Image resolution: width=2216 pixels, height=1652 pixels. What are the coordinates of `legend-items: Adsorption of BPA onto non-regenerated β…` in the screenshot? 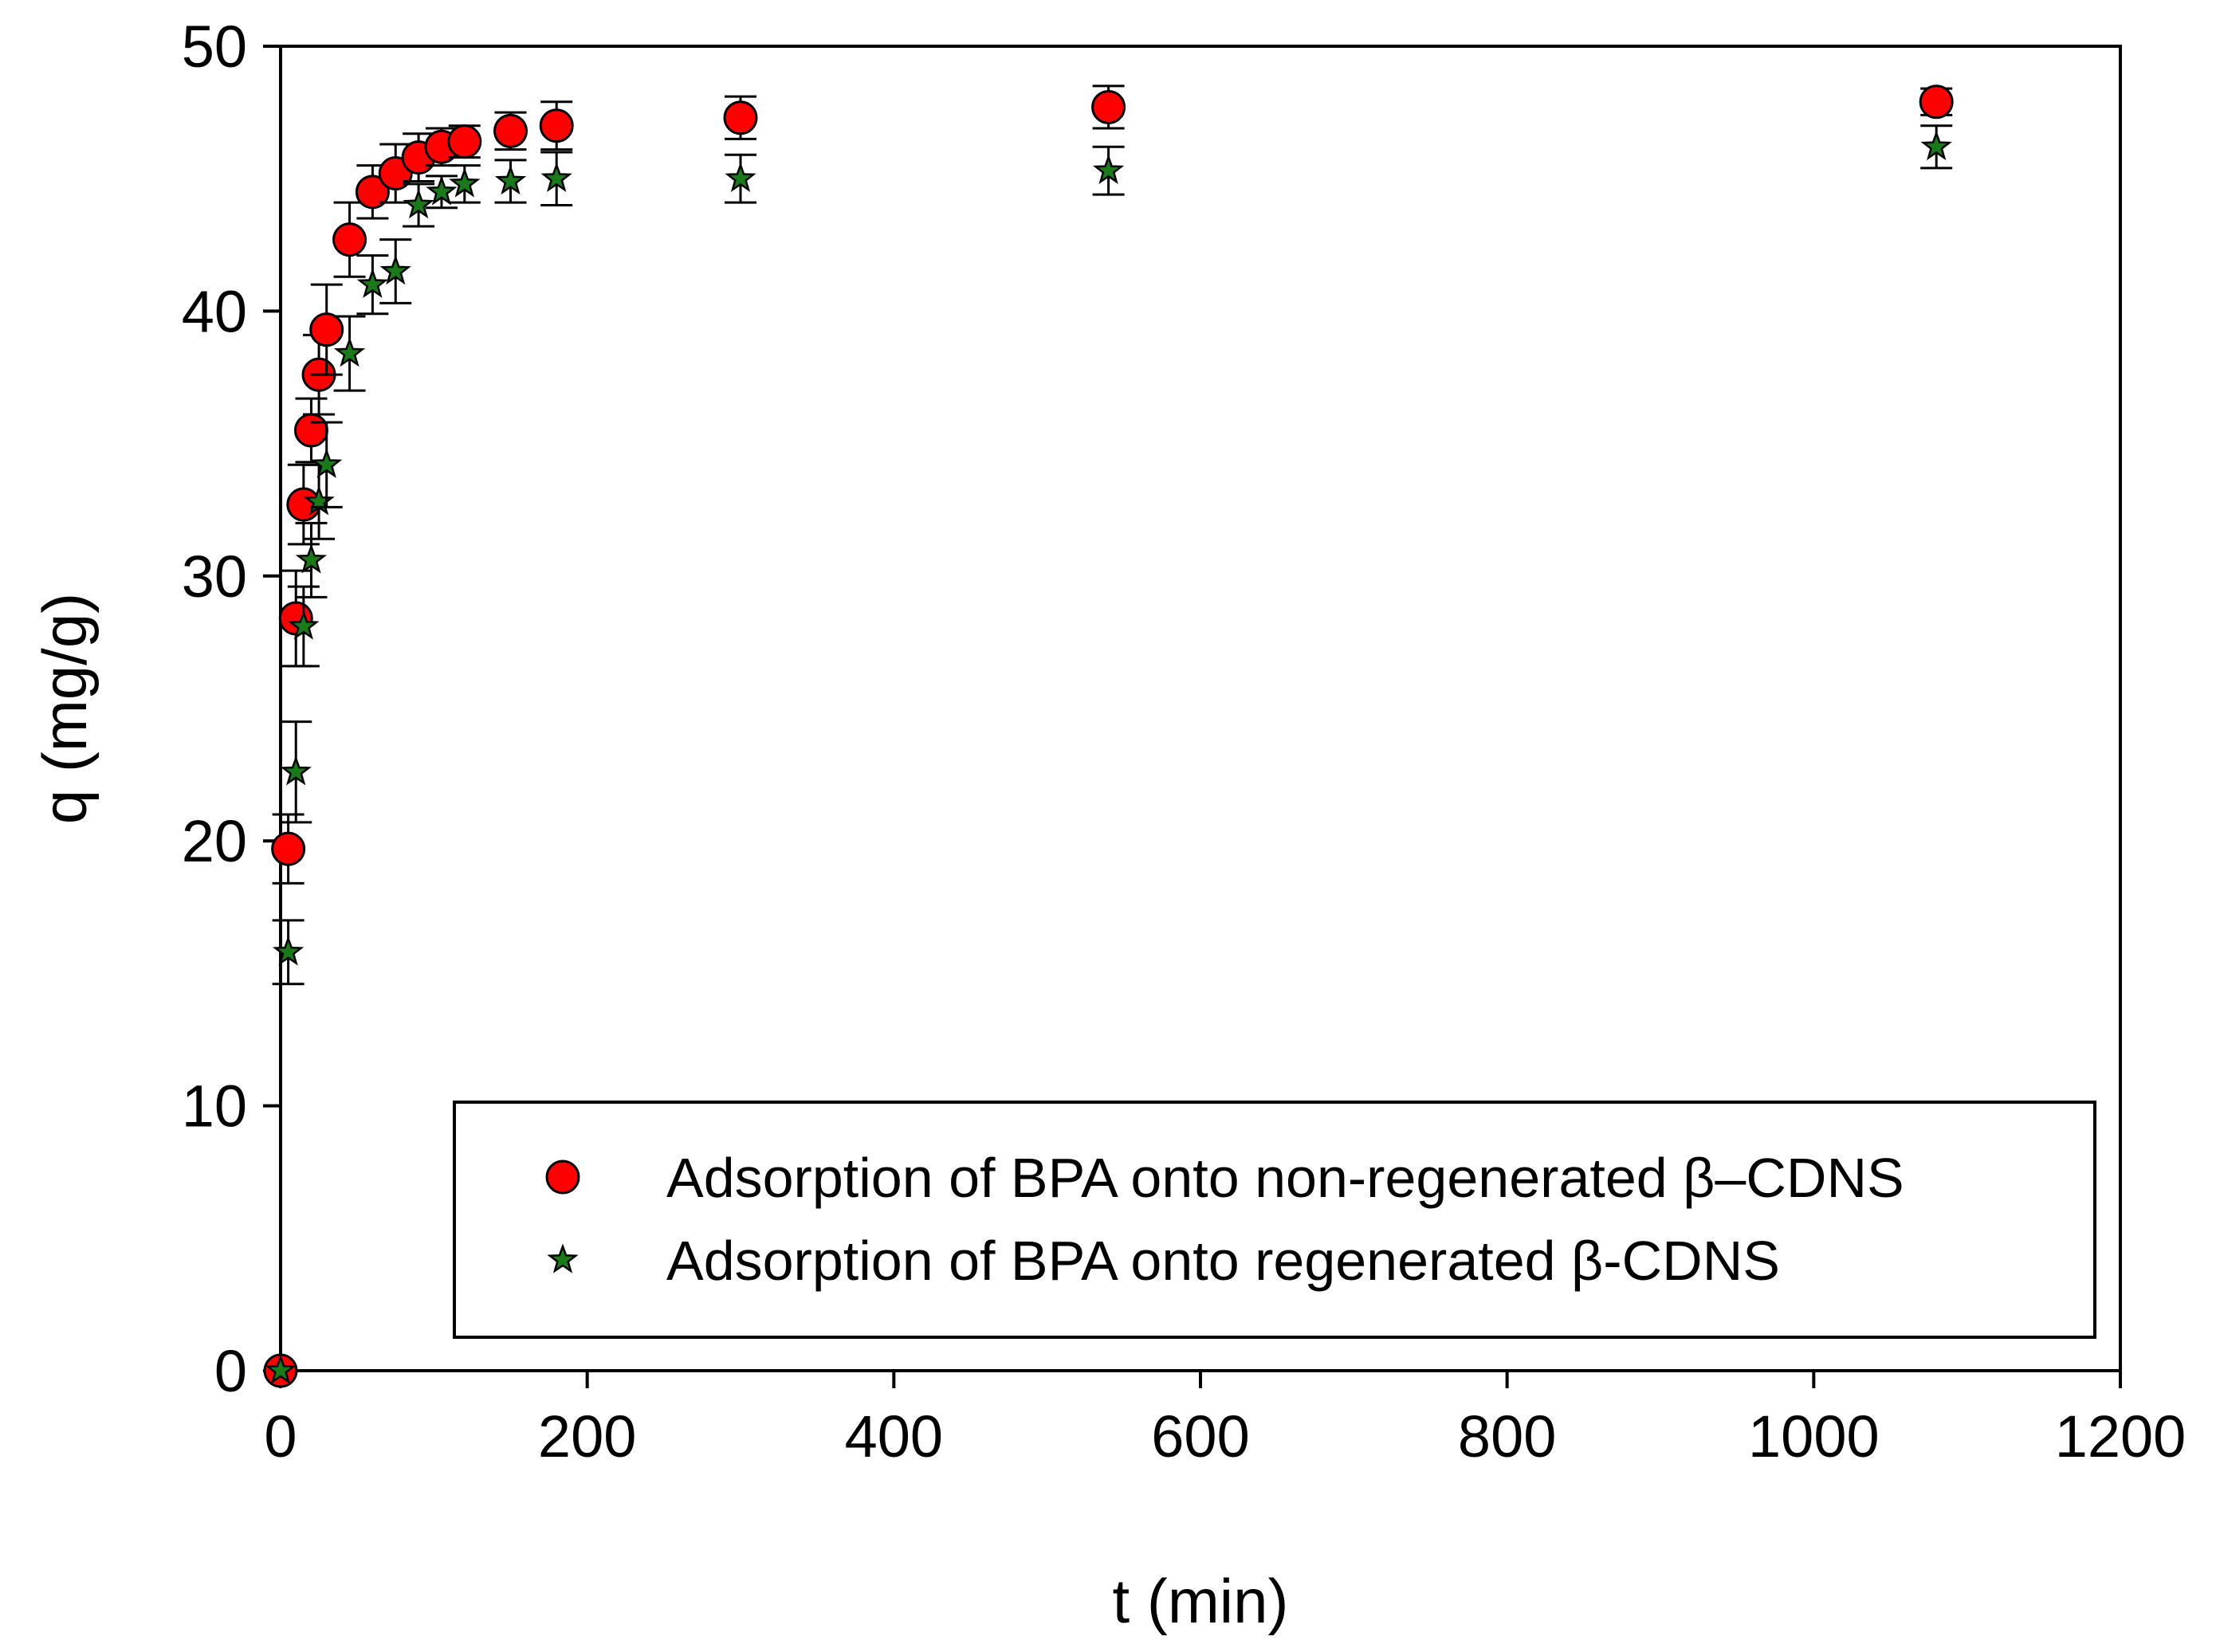 It's located at (1225, 1219).